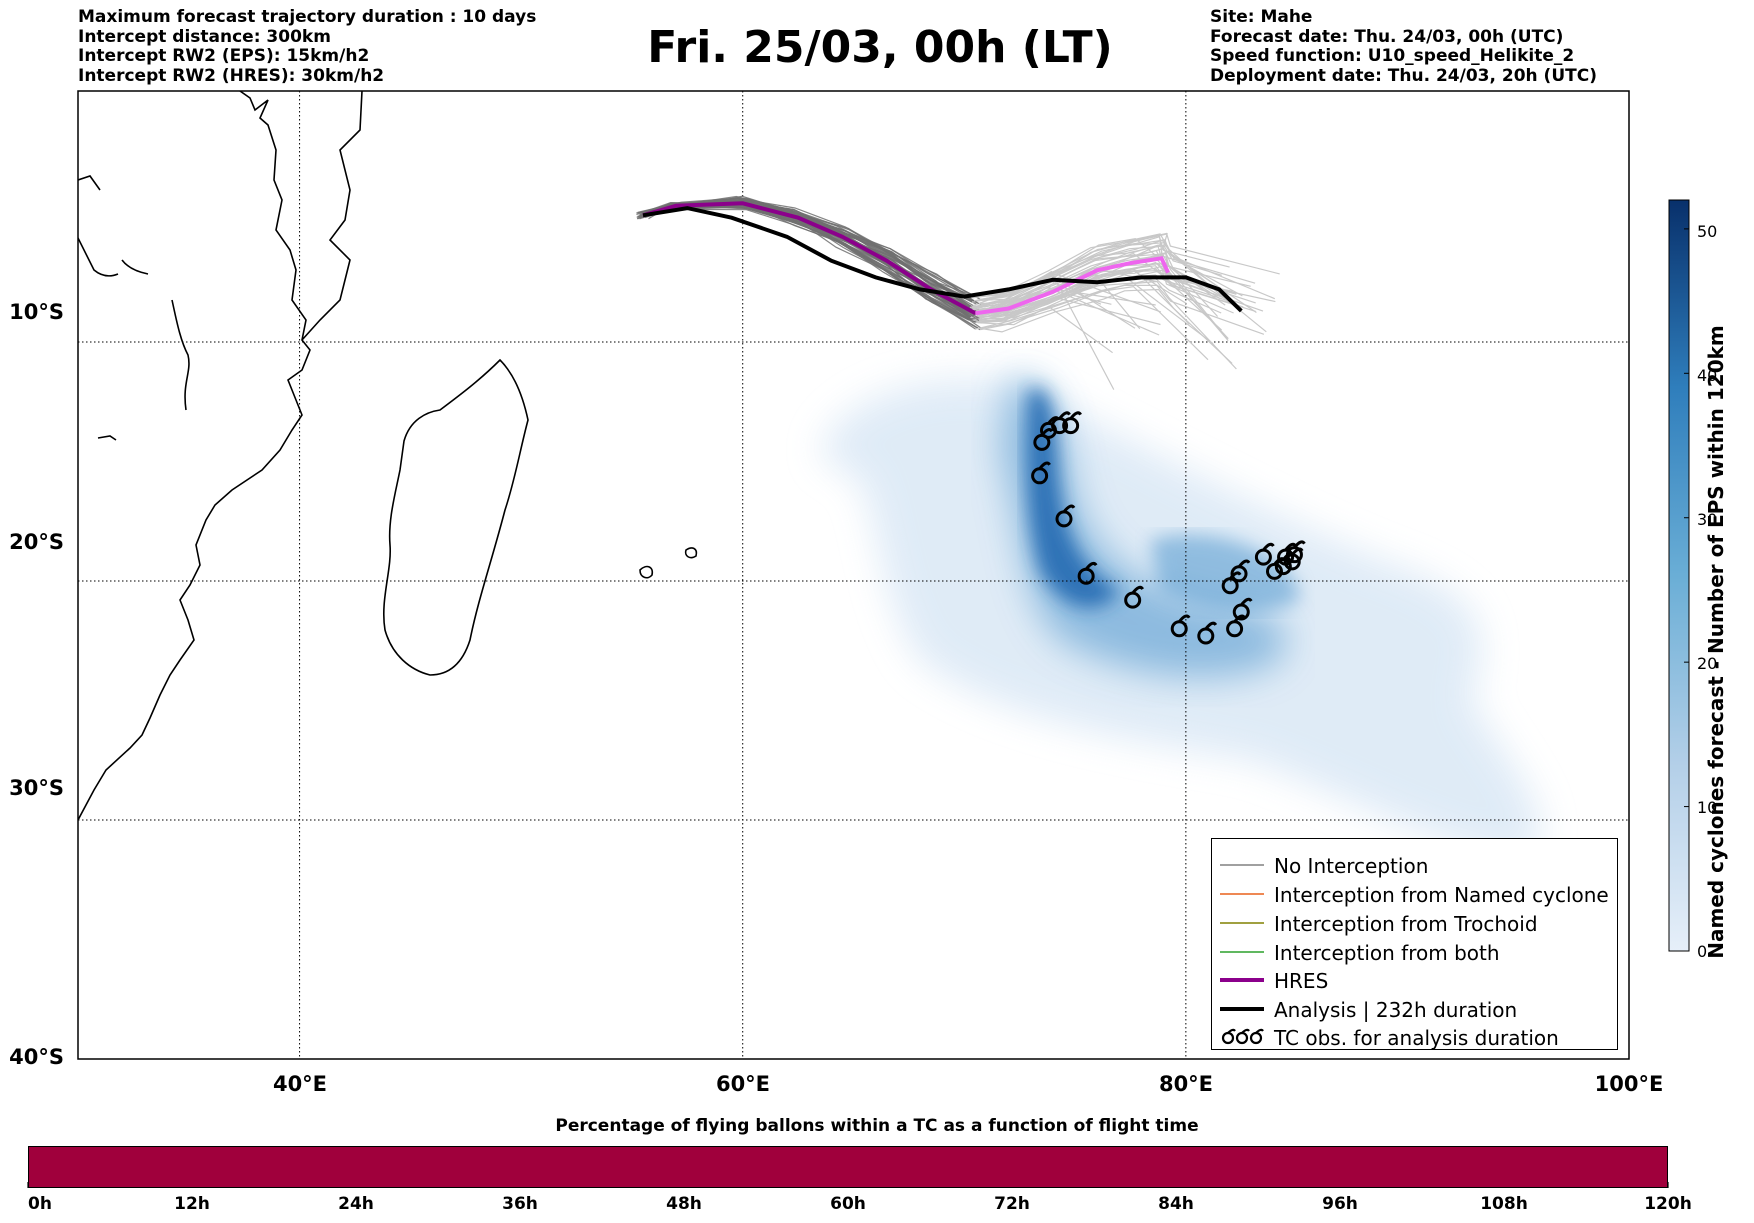  Describe the element at coordinates (1504, 1204) in the screenshot. I see `timebar-tick-label: 108h` at that location.